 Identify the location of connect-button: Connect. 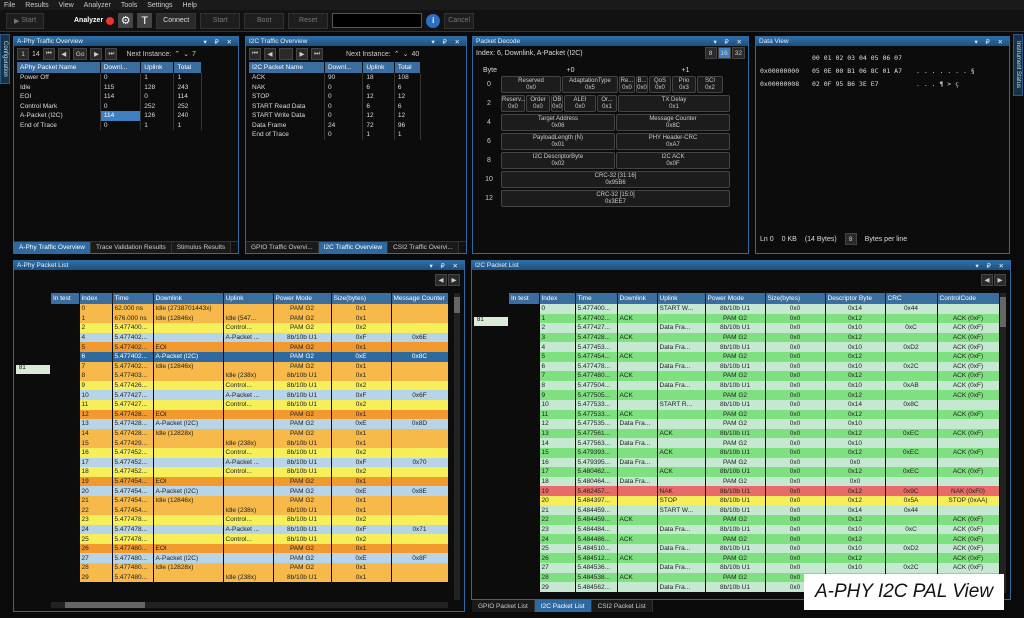
(176, 20).